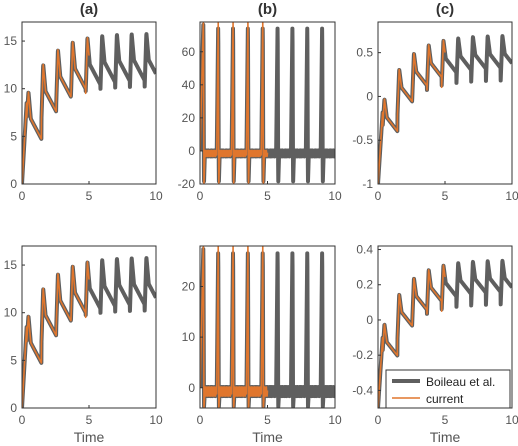 This screenshot has width=518, height=446. What do you see at coordinates (89, 9) in the screenshot?
I see `panel-title: (a)` at bounding box center [89, 9].